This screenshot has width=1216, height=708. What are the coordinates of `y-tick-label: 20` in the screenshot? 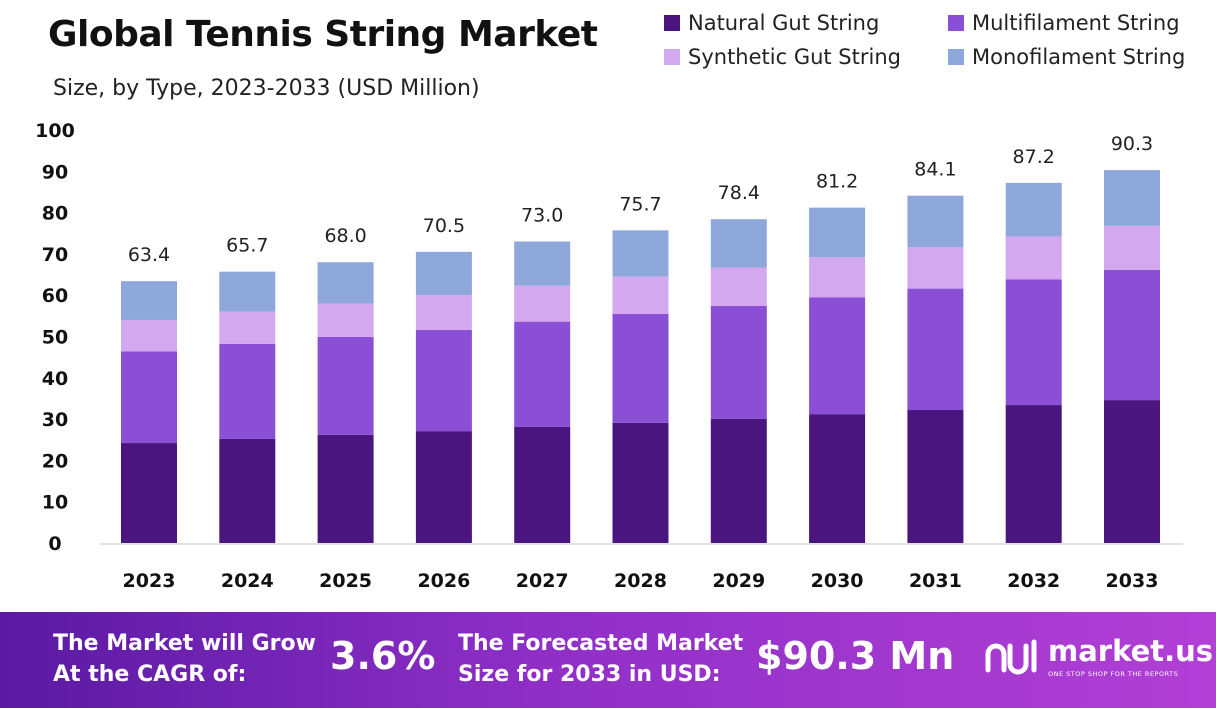 It's located at (55, 461).